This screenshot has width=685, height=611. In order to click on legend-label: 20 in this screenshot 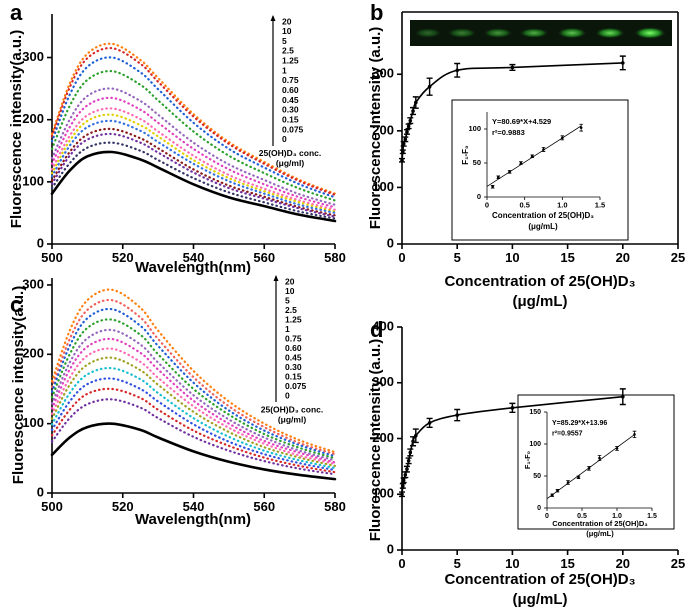, I will do `click(287, 21)`.